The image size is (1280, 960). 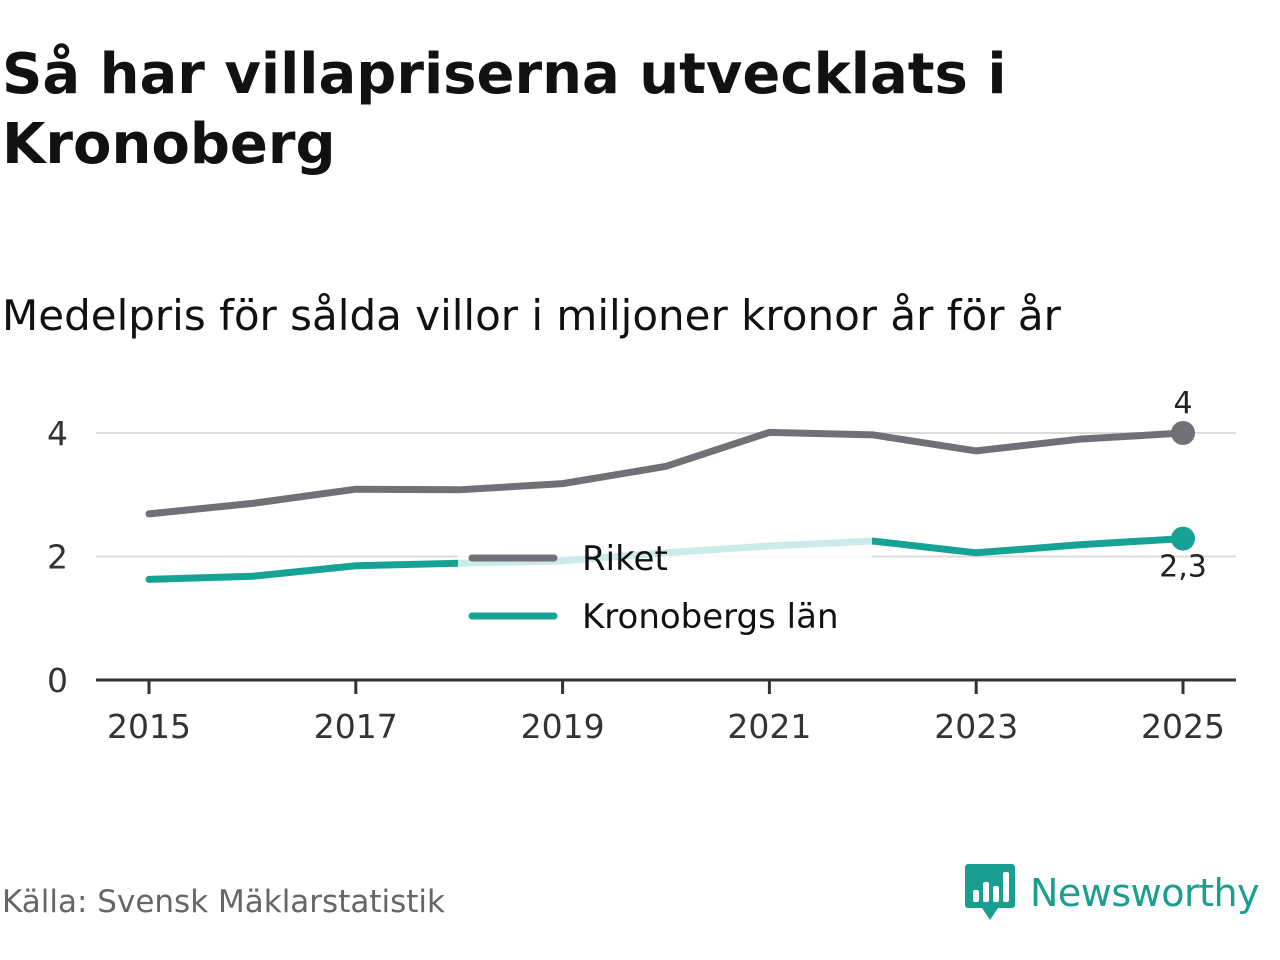 I want to click on newsworthy-icon, so click(x=990, y=892).